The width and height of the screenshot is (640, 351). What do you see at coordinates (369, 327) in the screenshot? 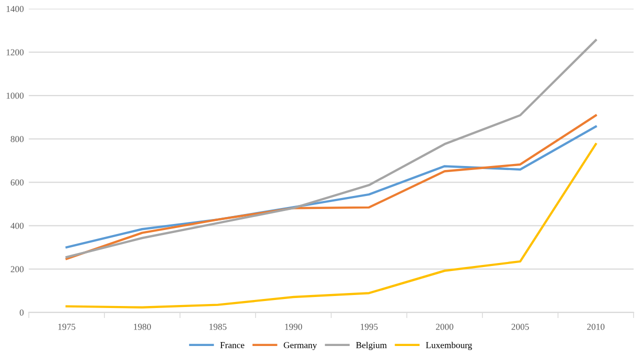
I see `x-tick-label: 1995` at bounding box center [369, 327].